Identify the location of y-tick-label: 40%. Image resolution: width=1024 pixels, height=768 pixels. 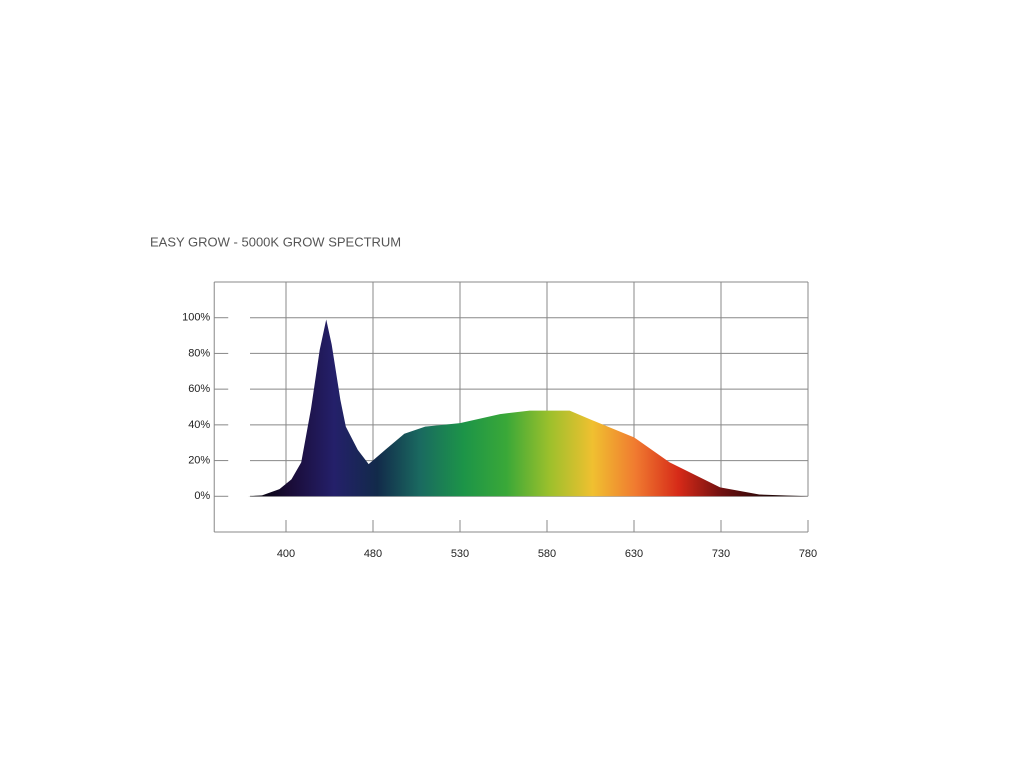
(199, 425).